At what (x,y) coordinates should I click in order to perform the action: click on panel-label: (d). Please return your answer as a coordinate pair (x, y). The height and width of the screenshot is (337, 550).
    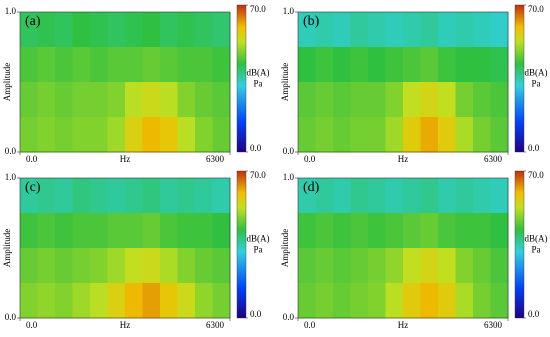
    Looking at the image, I should click on (311, 187).